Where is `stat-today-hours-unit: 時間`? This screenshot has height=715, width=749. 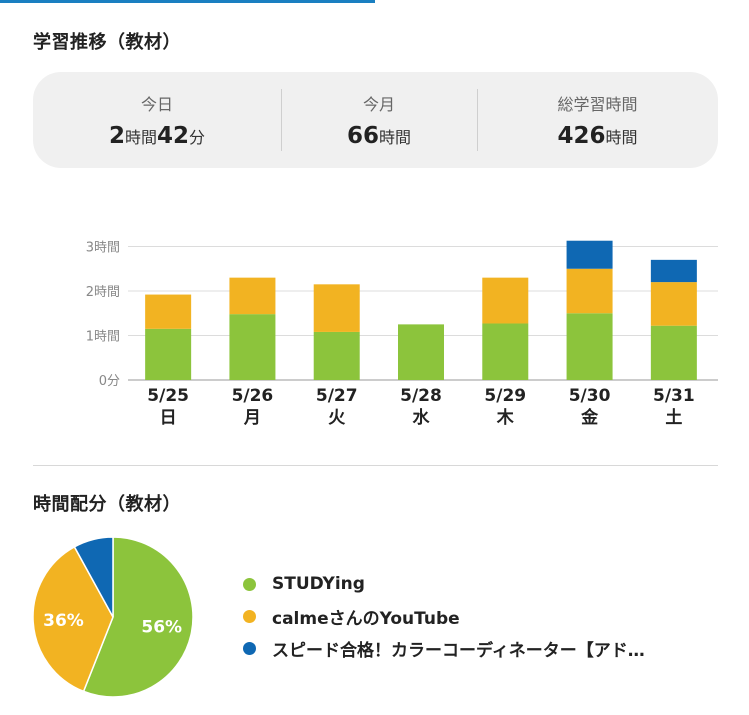
stat-today-hours-unit: 時間 is located at coordinates (140, 137).